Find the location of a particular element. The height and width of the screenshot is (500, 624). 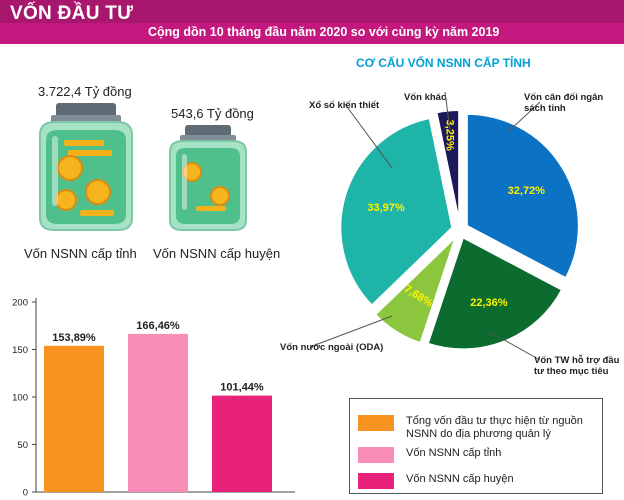

pie-label-xo-so: Xổ số kiến thiết is located at coordinates (344, 105).